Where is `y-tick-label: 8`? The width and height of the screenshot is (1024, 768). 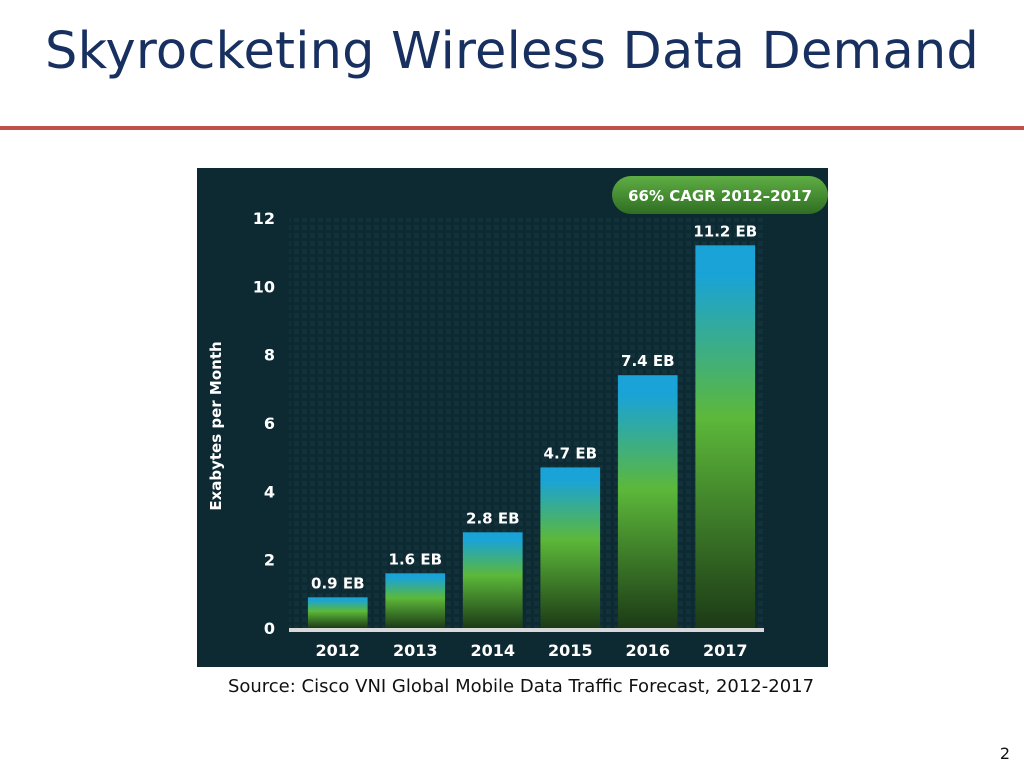 y-tick-label: 8 is located at coordinates (269, 355).